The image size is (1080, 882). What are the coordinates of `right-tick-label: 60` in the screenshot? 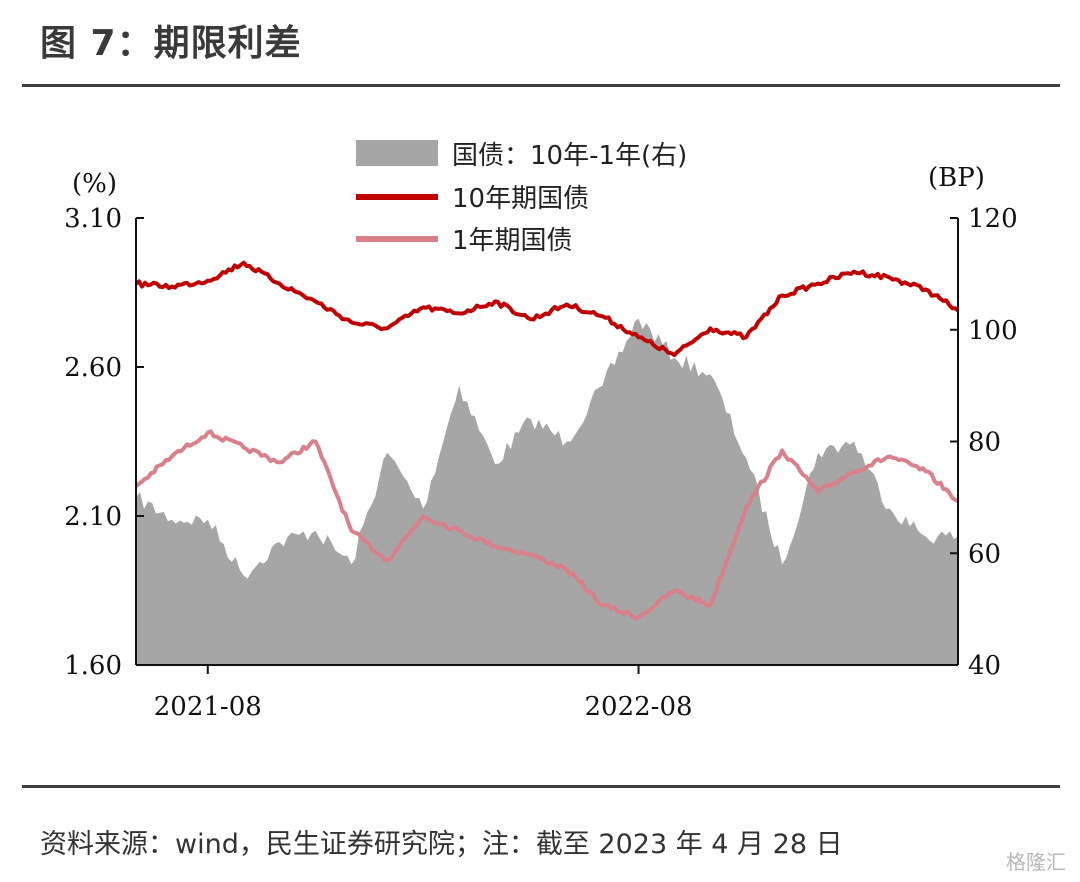 It's located at (984, 554).